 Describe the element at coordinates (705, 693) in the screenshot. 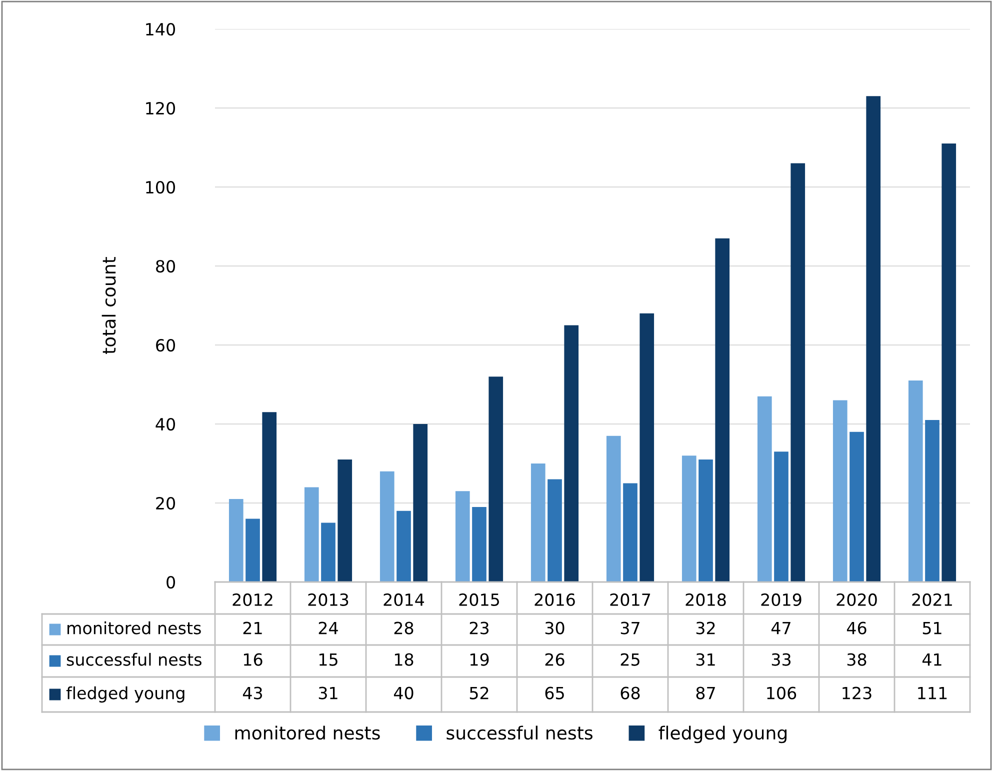

I see `data-label: 87` at that location.